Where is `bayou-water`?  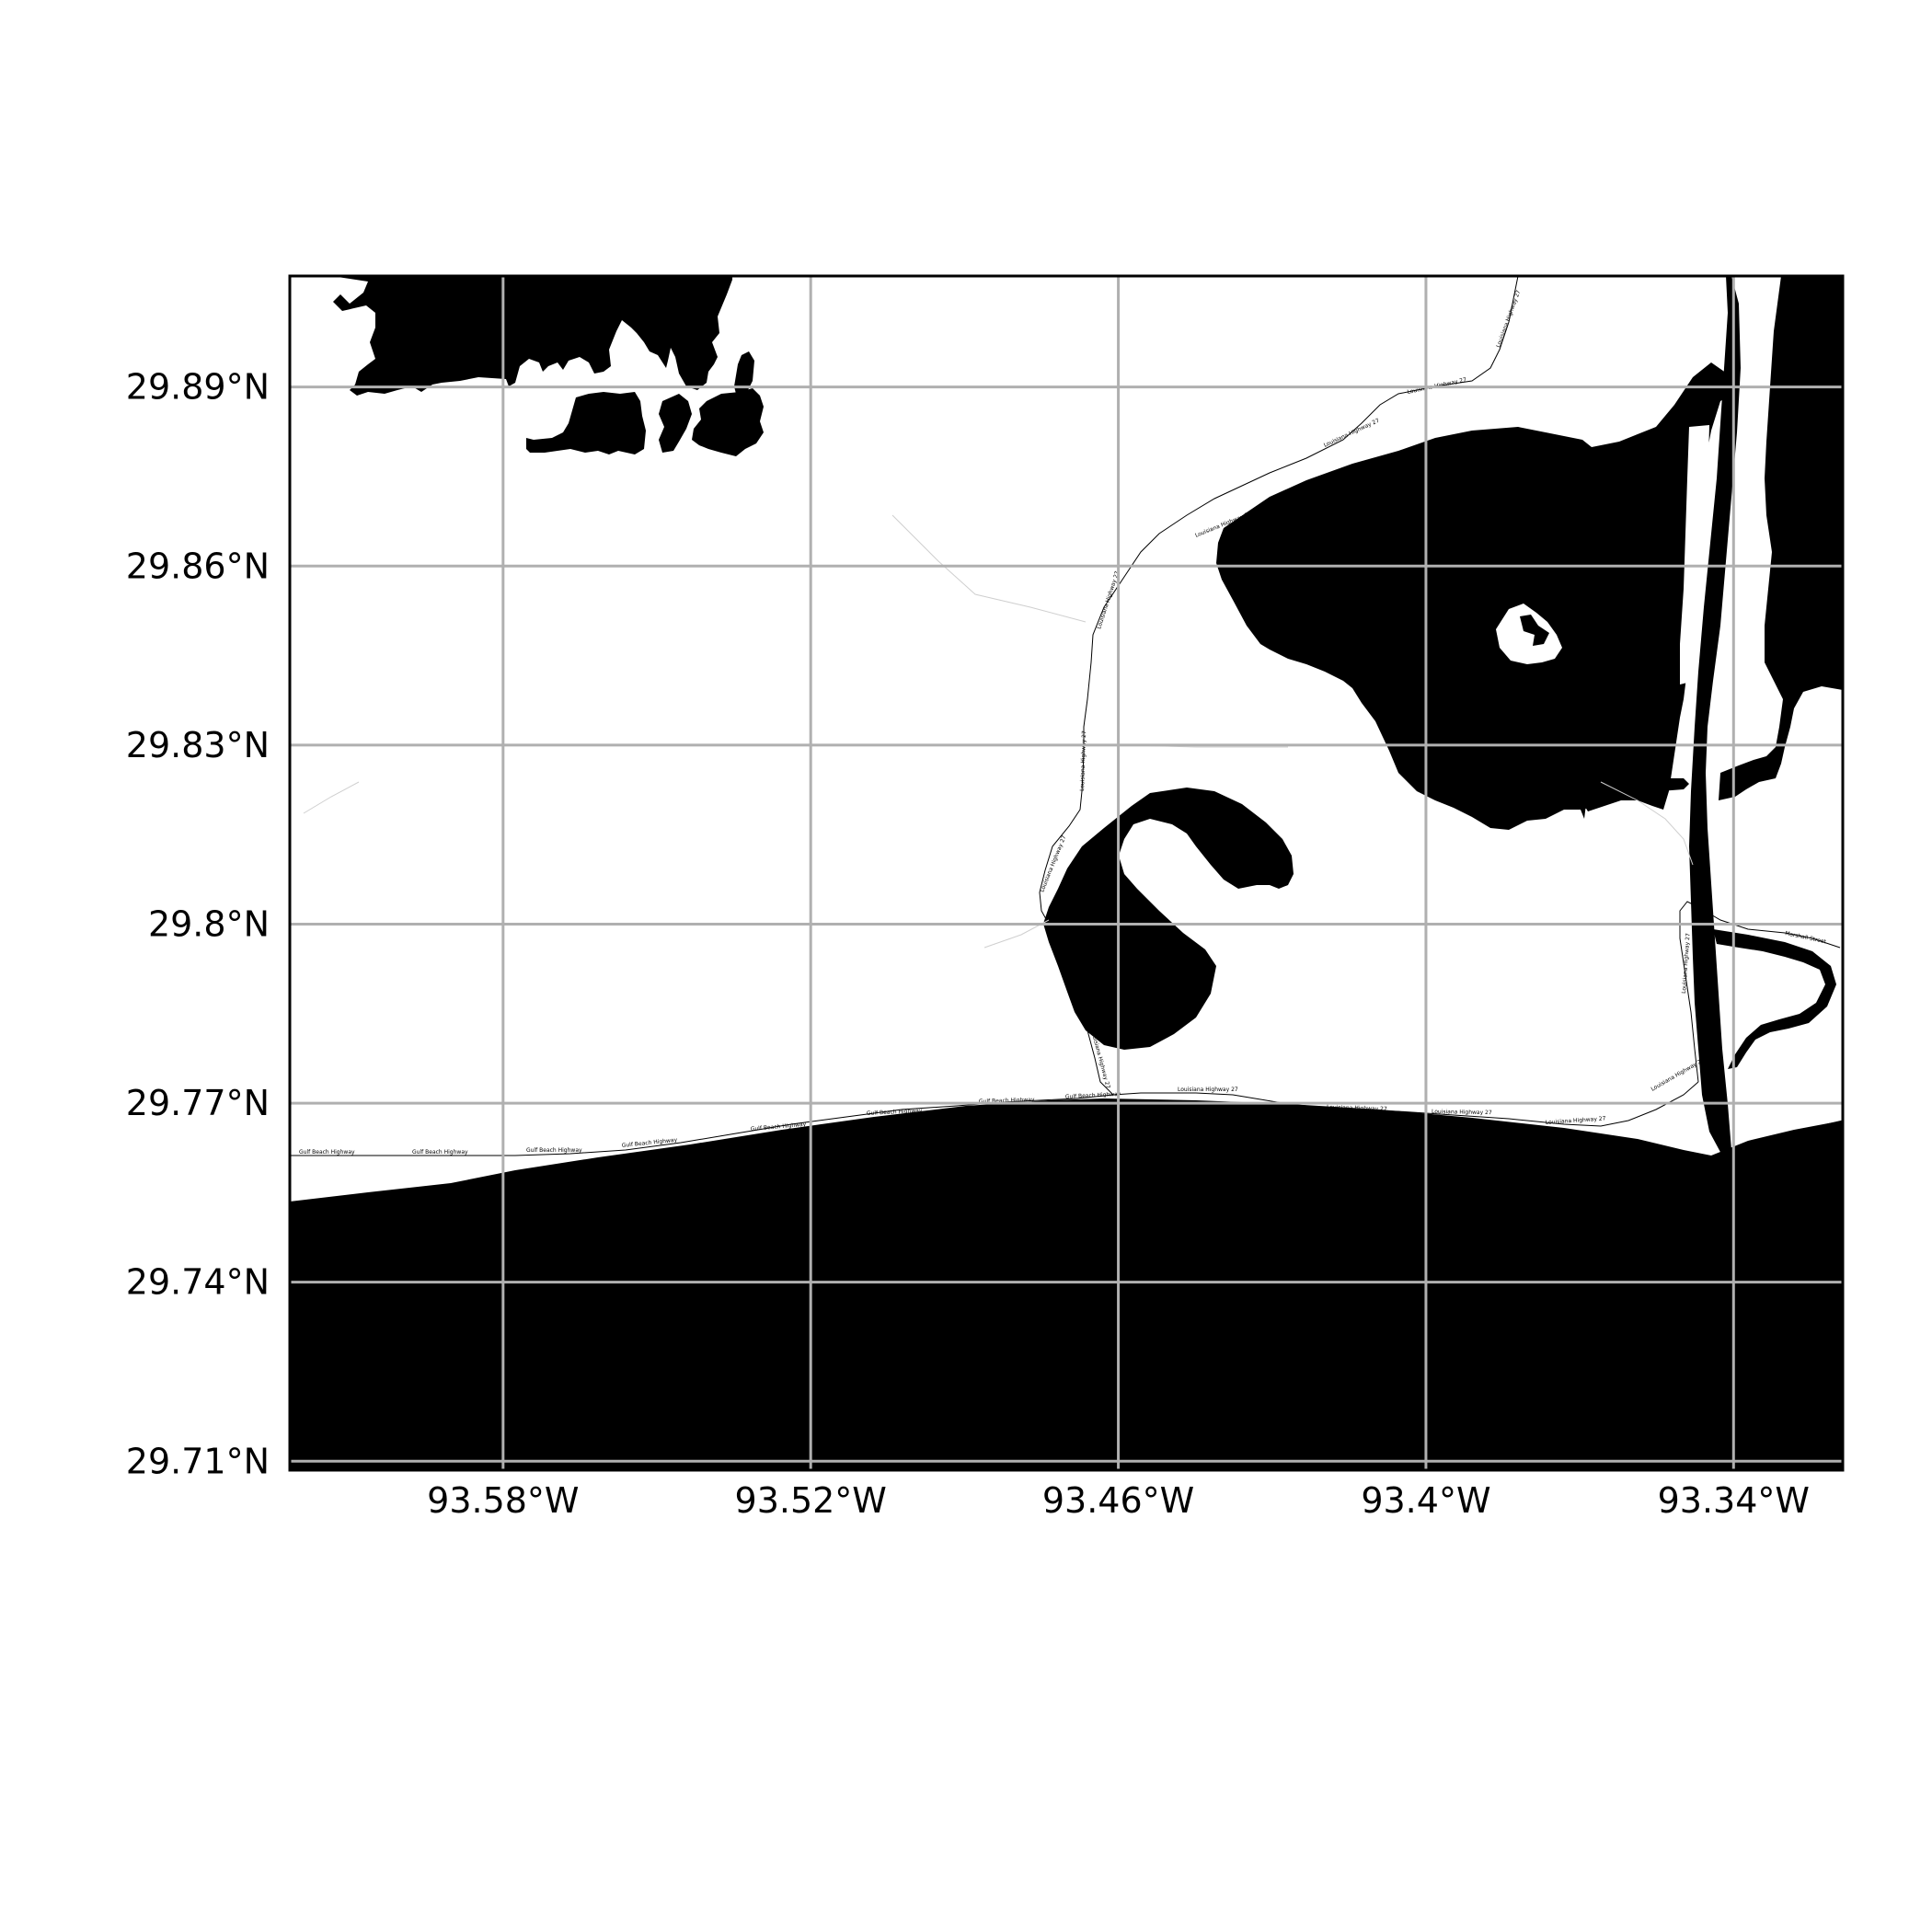
bayou-water is located at coordinates (1587, 770).